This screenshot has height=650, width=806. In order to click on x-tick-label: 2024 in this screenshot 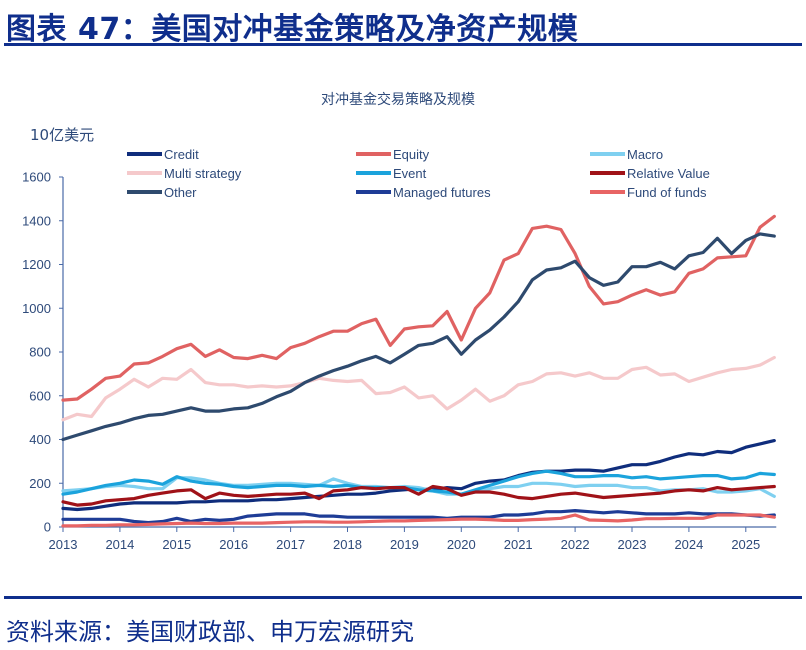, I will do `click(688, 544)`.